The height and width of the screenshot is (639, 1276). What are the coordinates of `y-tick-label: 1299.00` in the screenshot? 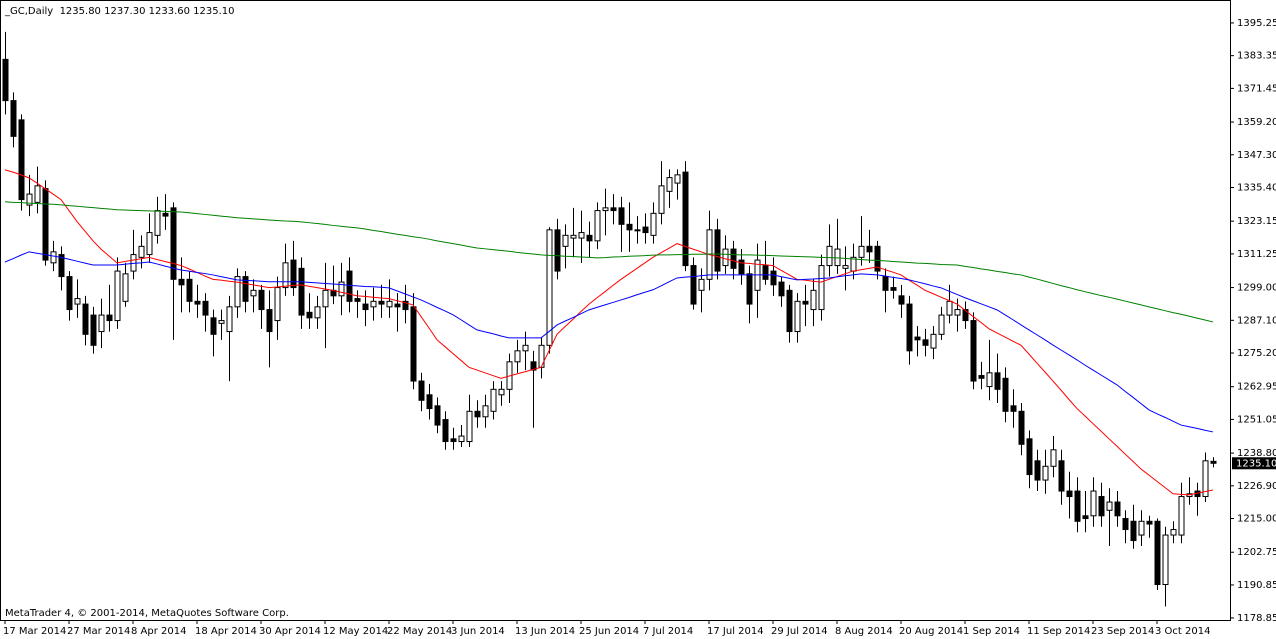 It's located at (1256, 288).